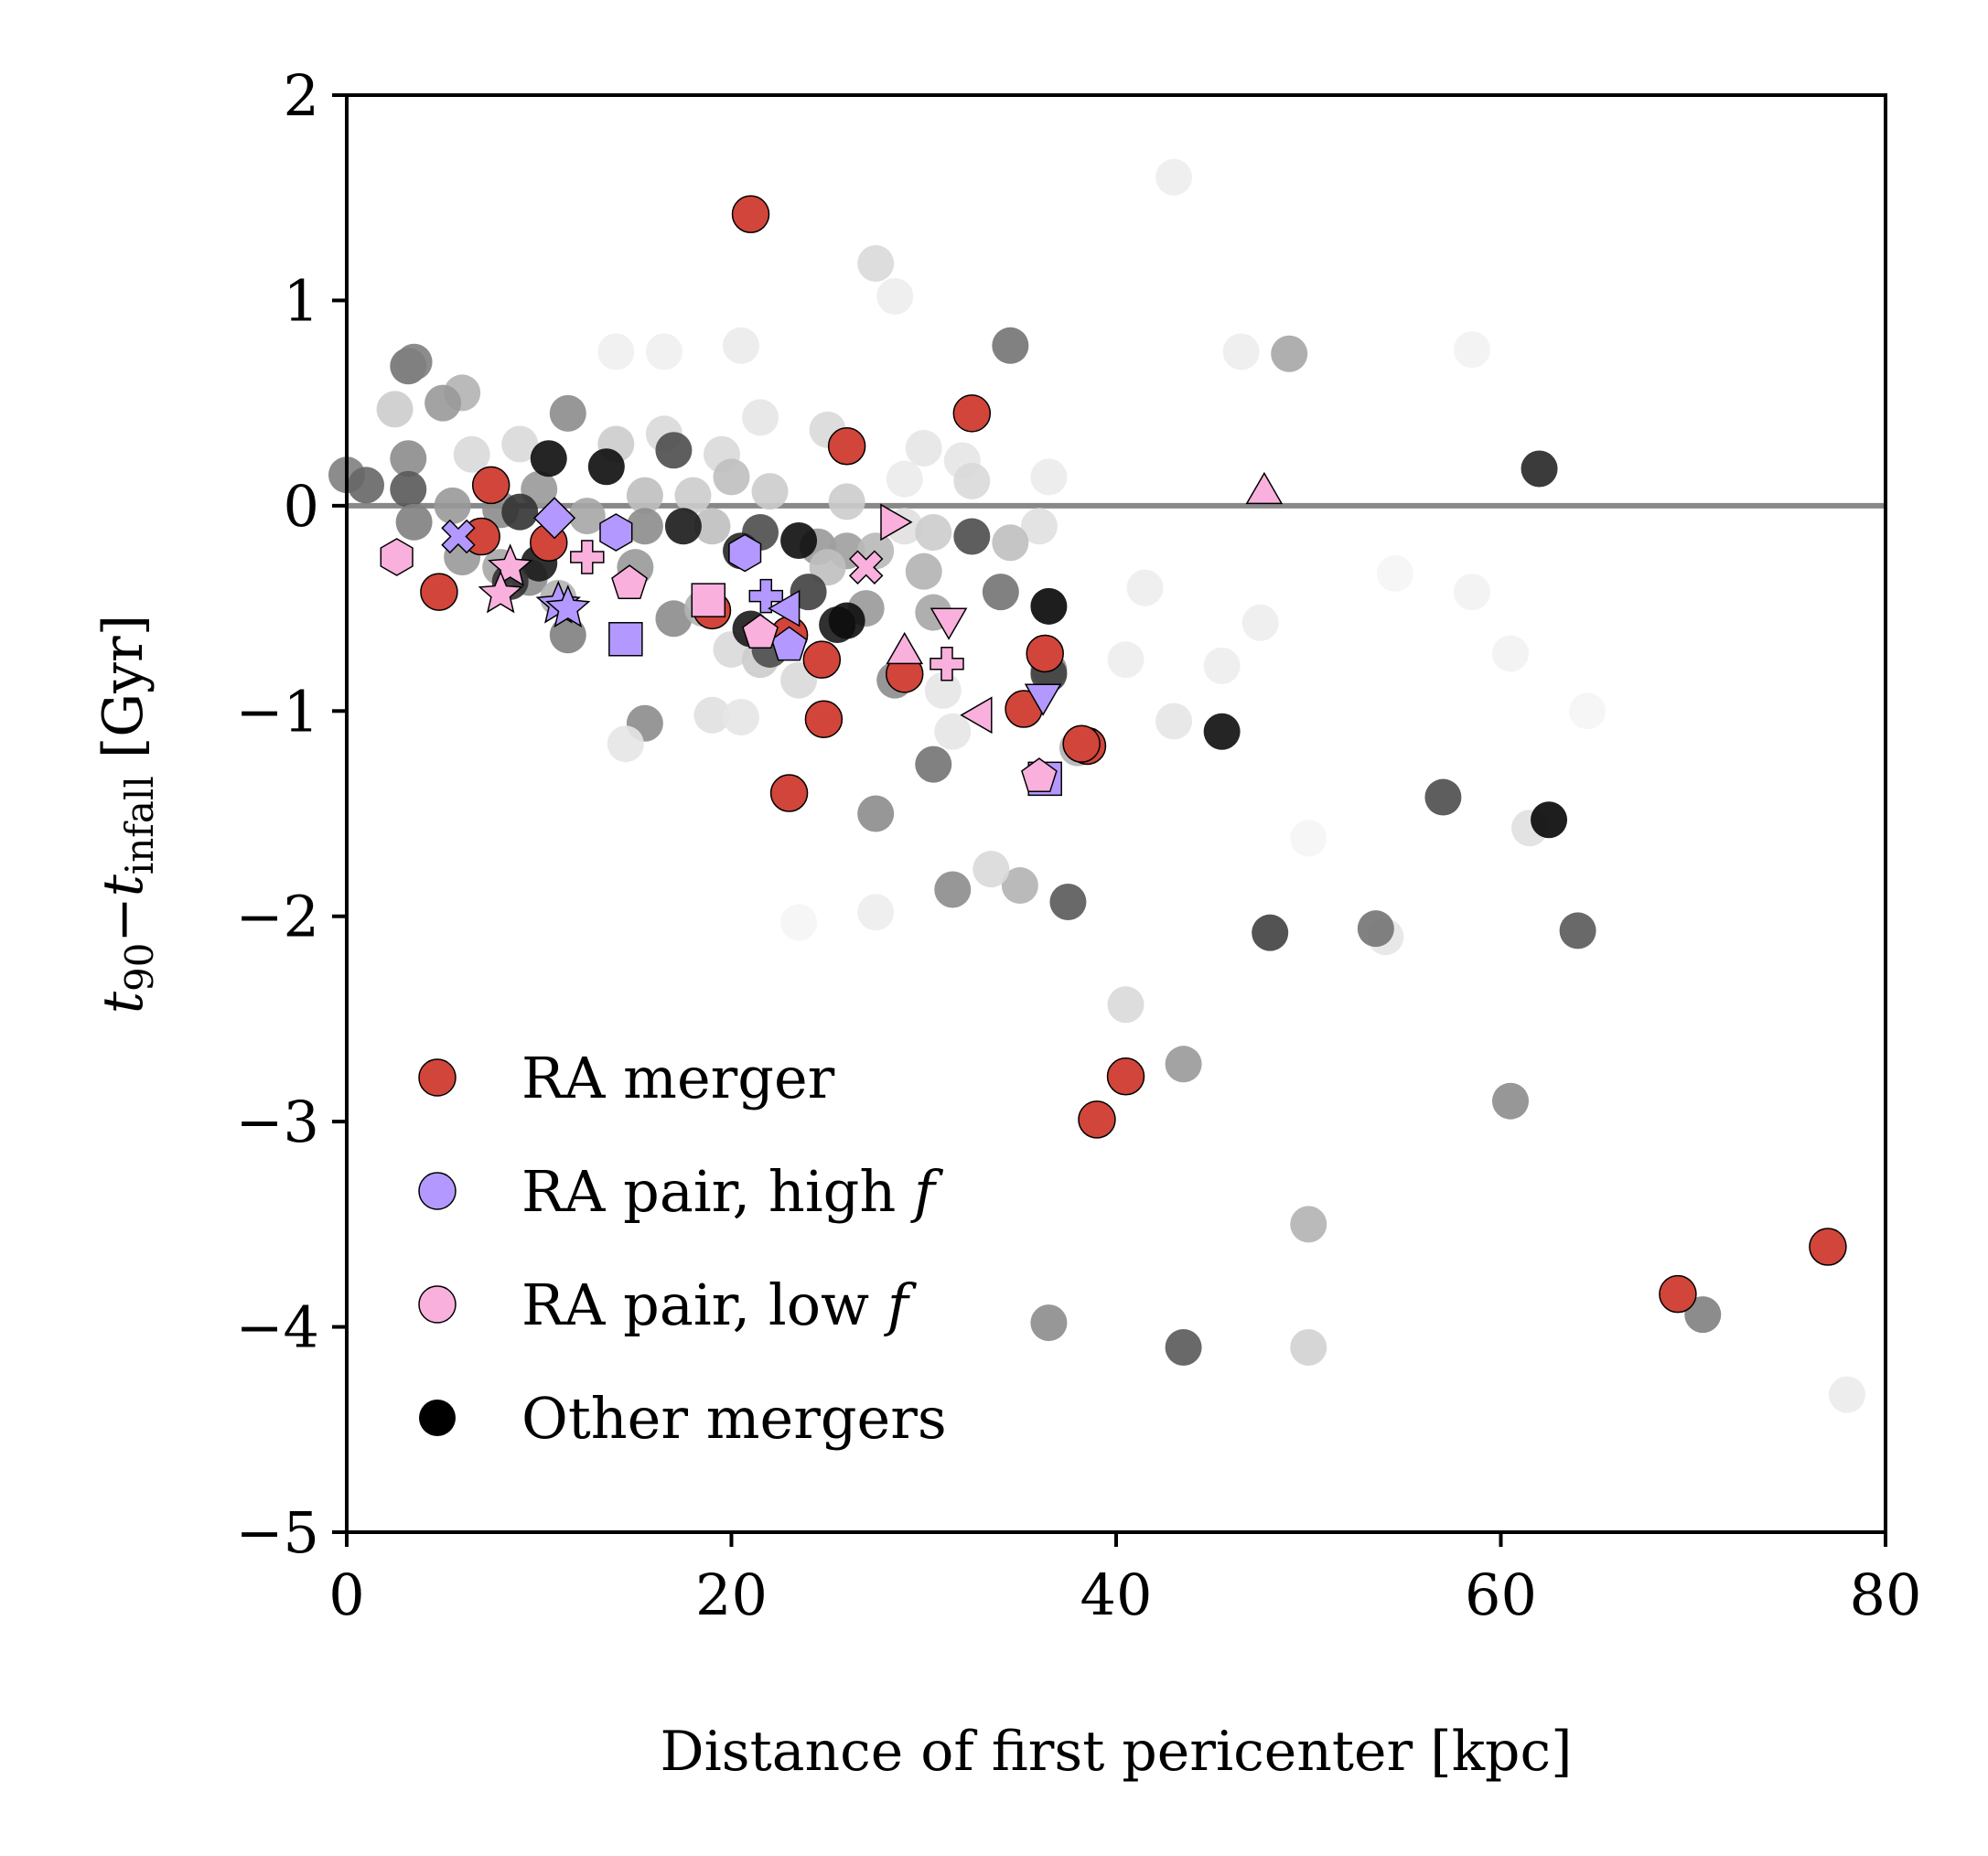 The height and width of the screenshot is (1856, 1988). Describe the element at coordinates (124, 695) in the screenshot. I see `y-label-unit: [Gyr]` at that location.